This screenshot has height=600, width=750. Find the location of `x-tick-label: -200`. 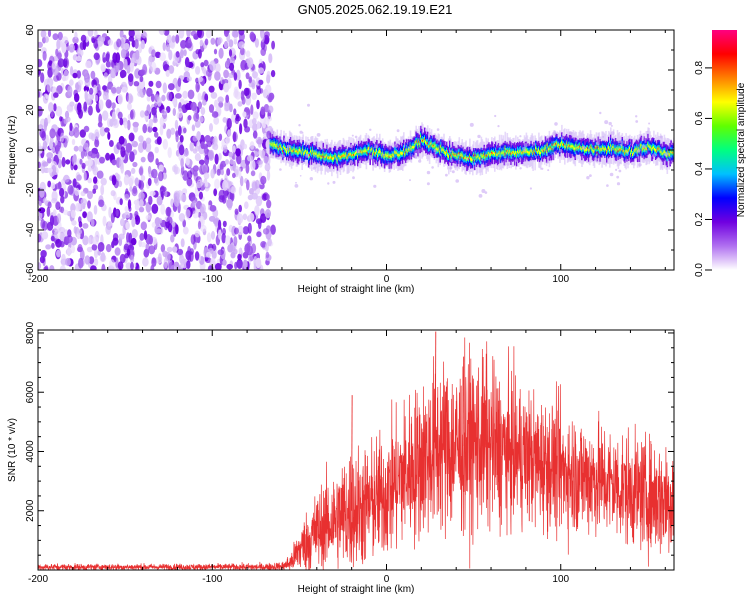

x-tick-label: -200 is located at coordinates (38, 279).